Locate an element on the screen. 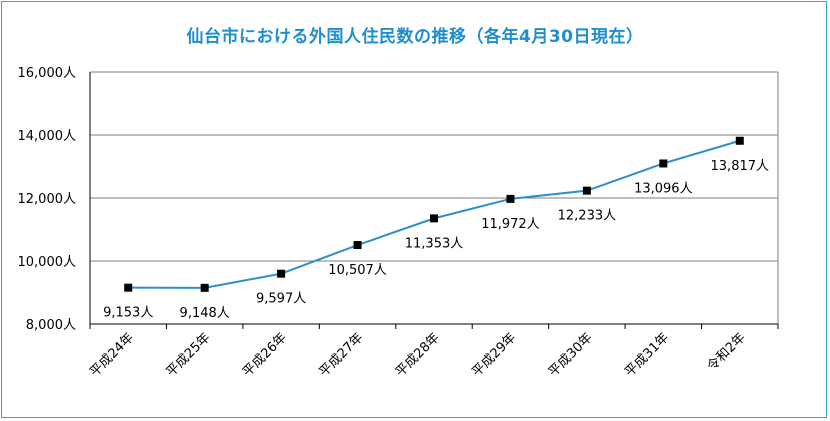  data-label: 10,507人 is located at coordinates (357, 270).